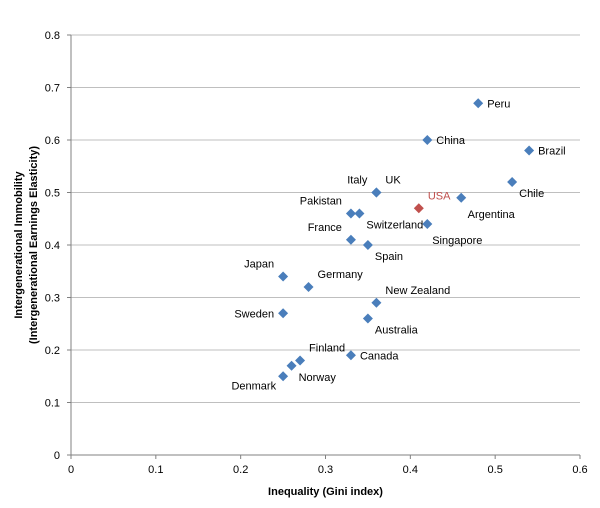  I want to click on data-point-france, so click(350, 239).